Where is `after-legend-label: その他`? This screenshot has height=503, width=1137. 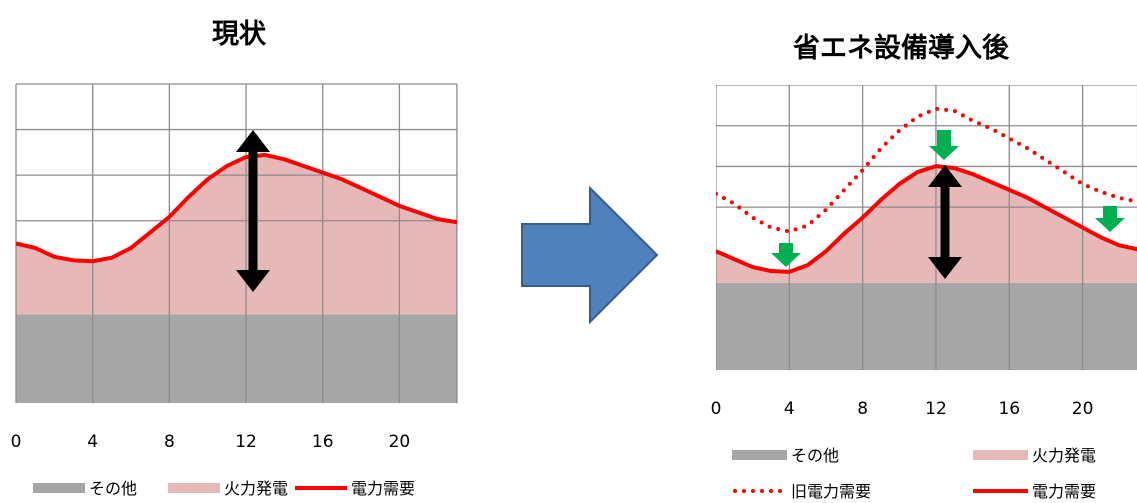 after-legend-label: その他 is located at coordinates (815, 455).